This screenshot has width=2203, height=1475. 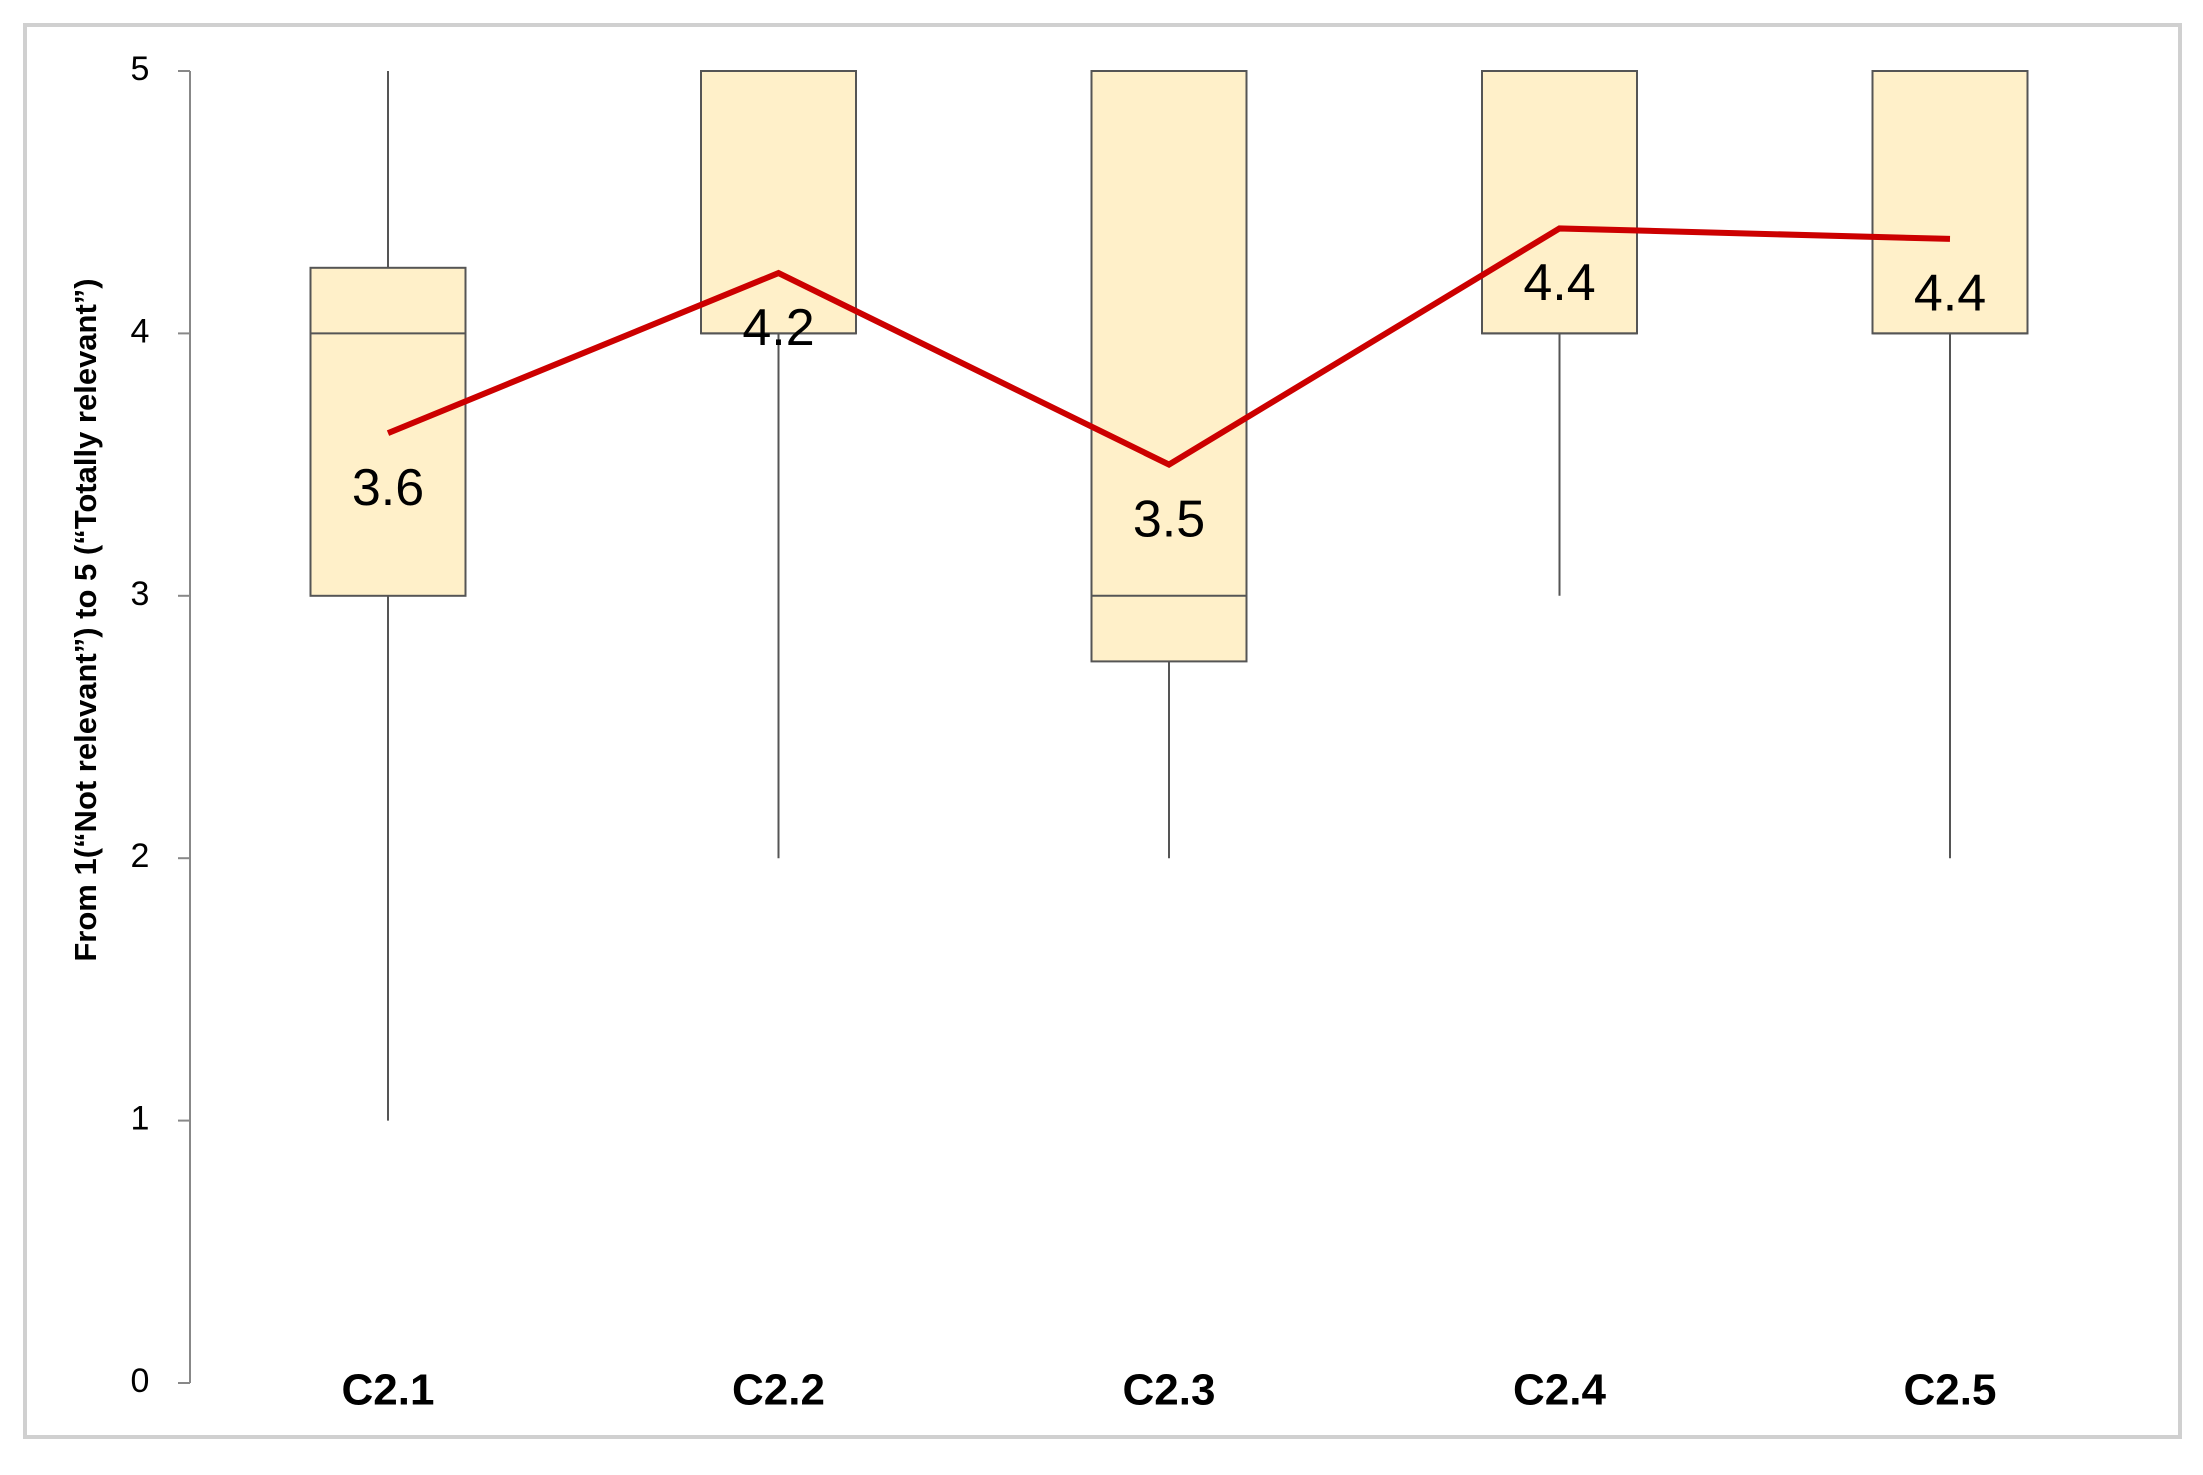 I want to click on value-label: 3.5, so click(x=1169, y=519).